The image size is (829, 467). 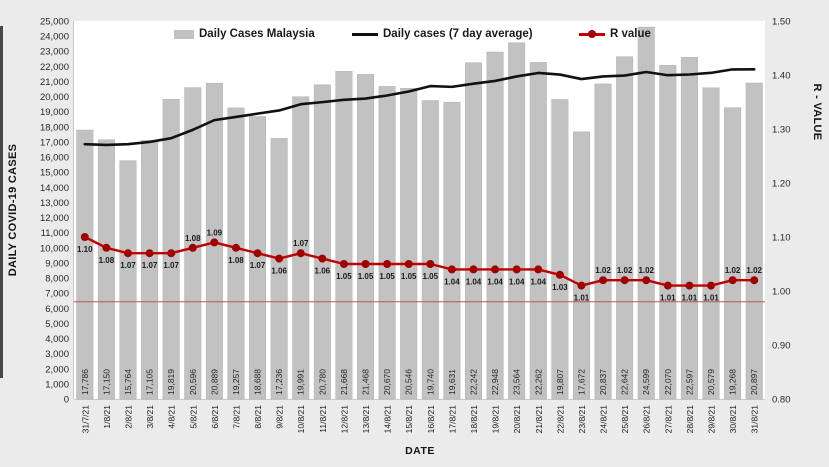 I want to click on date-tick-label: 4/8/21, so click(x=172, y=417).